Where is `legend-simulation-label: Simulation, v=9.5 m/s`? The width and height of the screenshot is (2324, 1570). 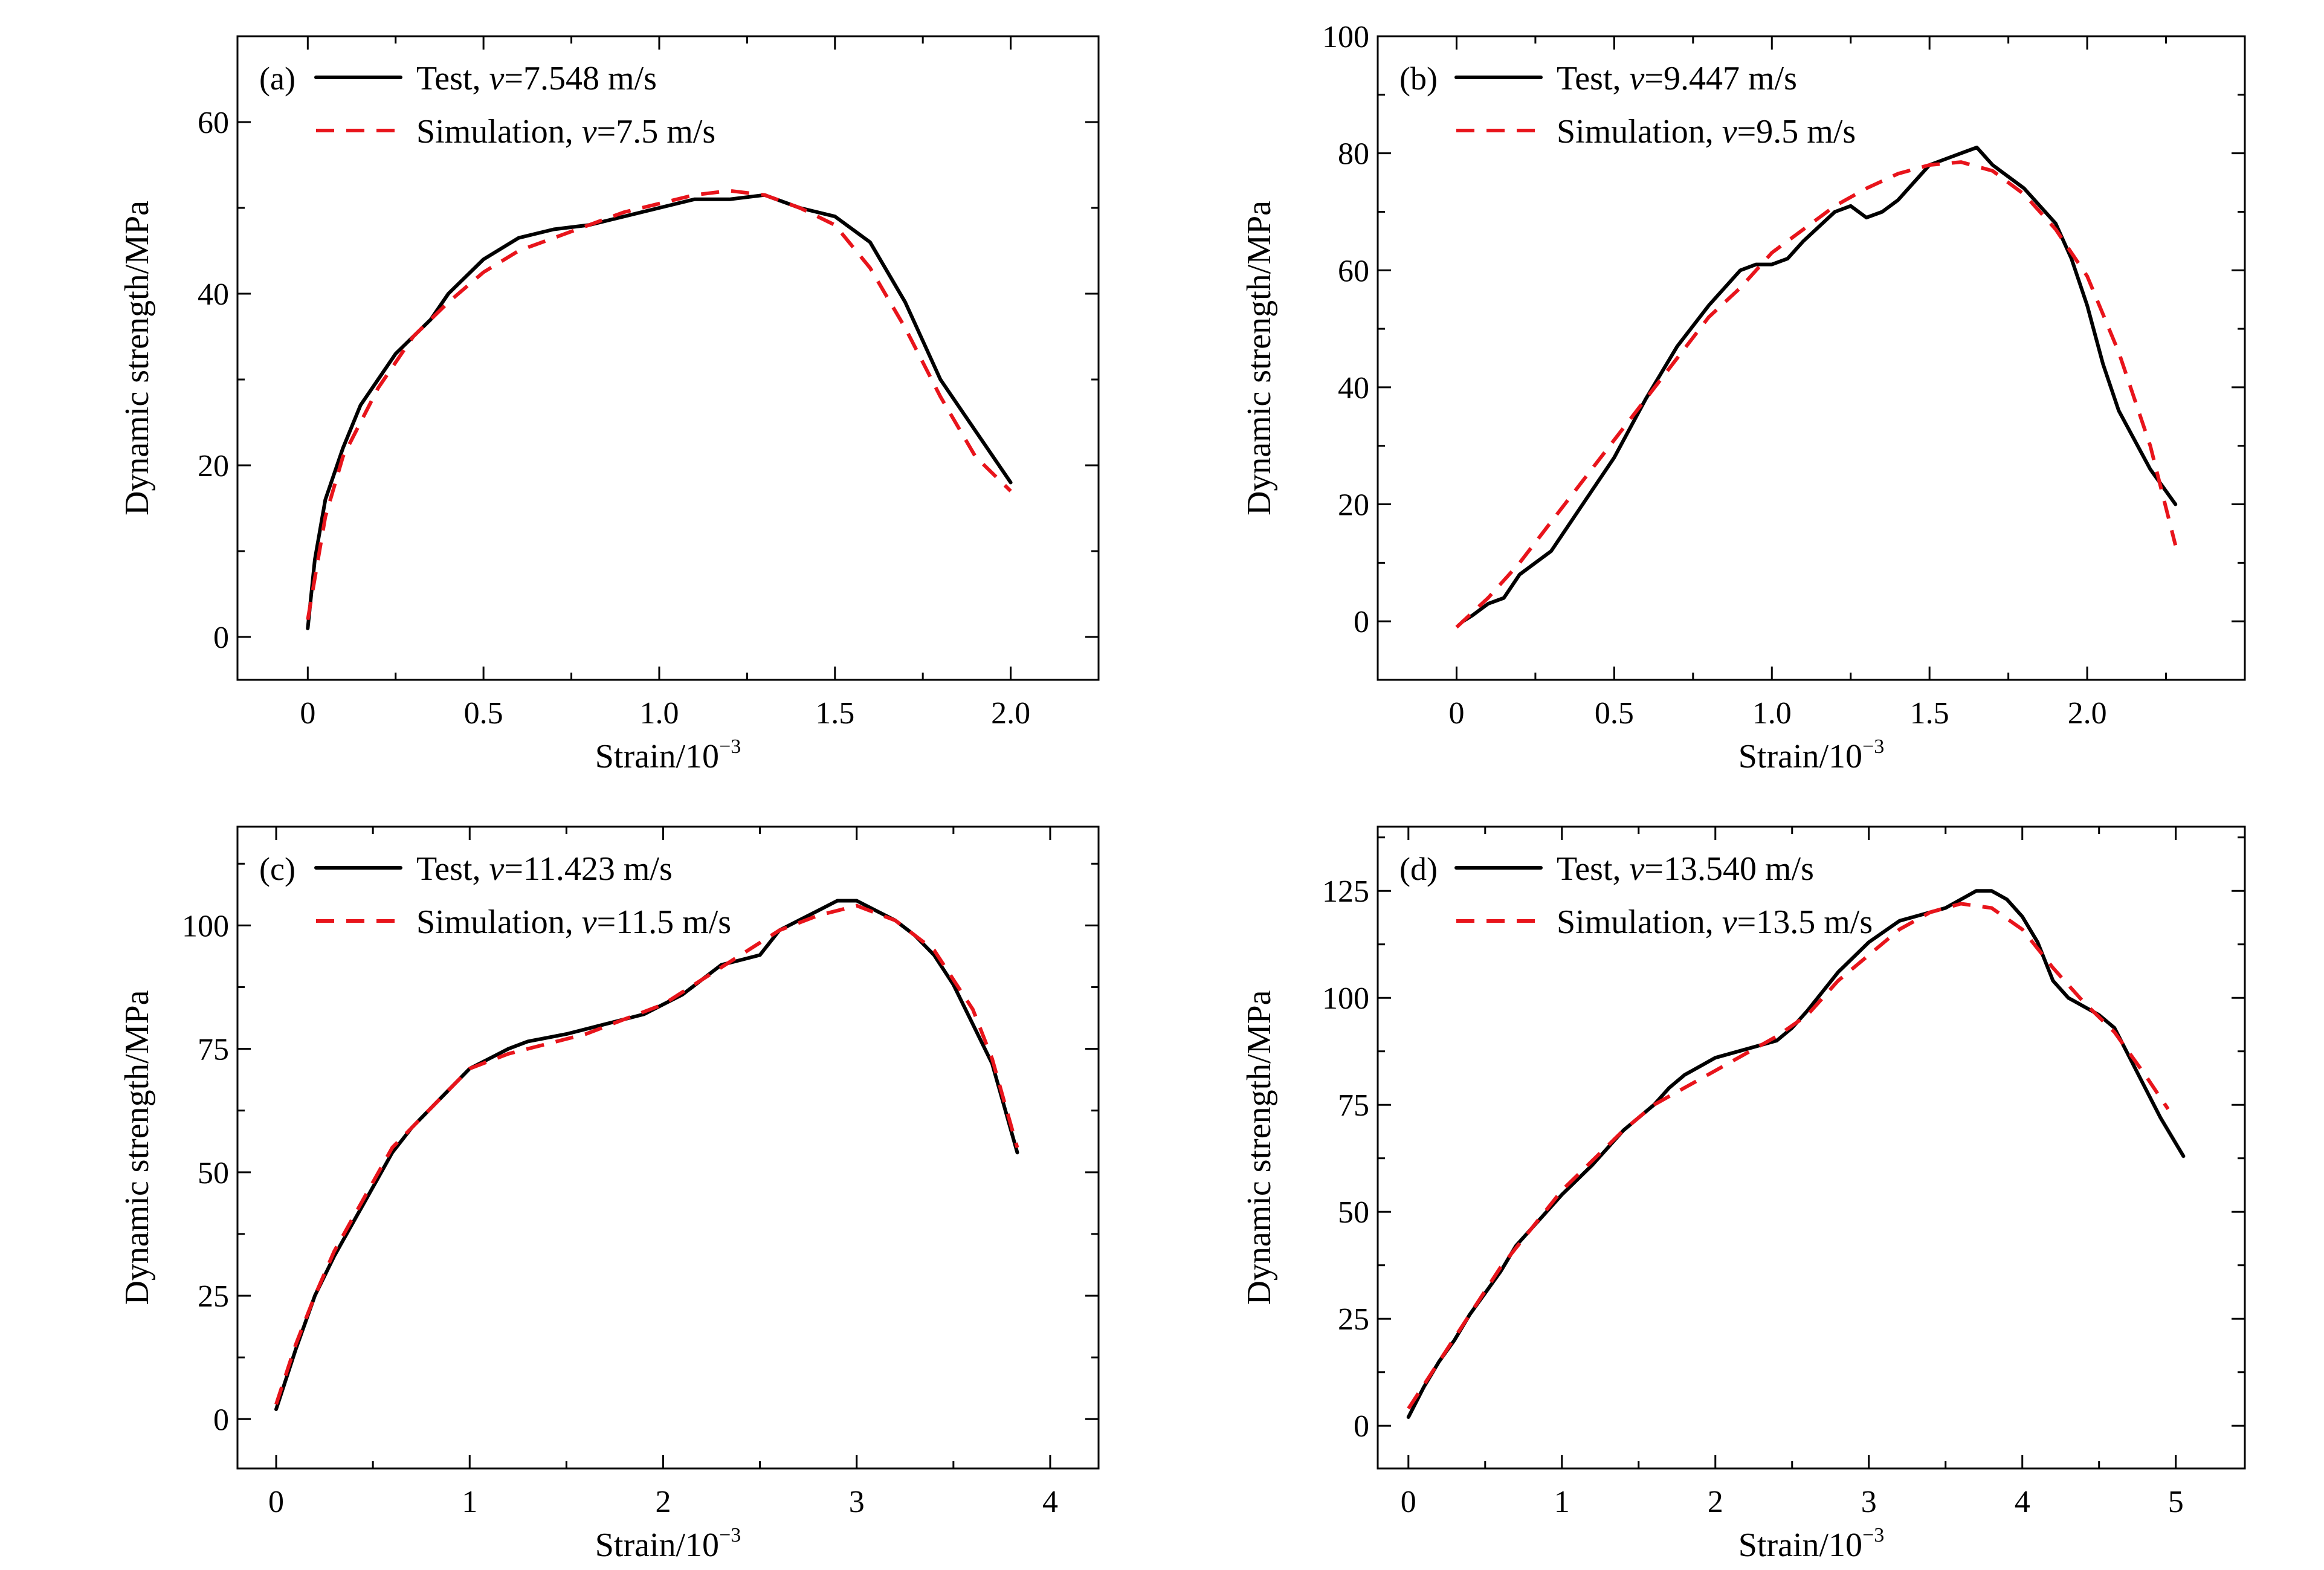 legend-simulation-label: Simulation, v=9.5 m/s is located at coordinates (1706, 131).